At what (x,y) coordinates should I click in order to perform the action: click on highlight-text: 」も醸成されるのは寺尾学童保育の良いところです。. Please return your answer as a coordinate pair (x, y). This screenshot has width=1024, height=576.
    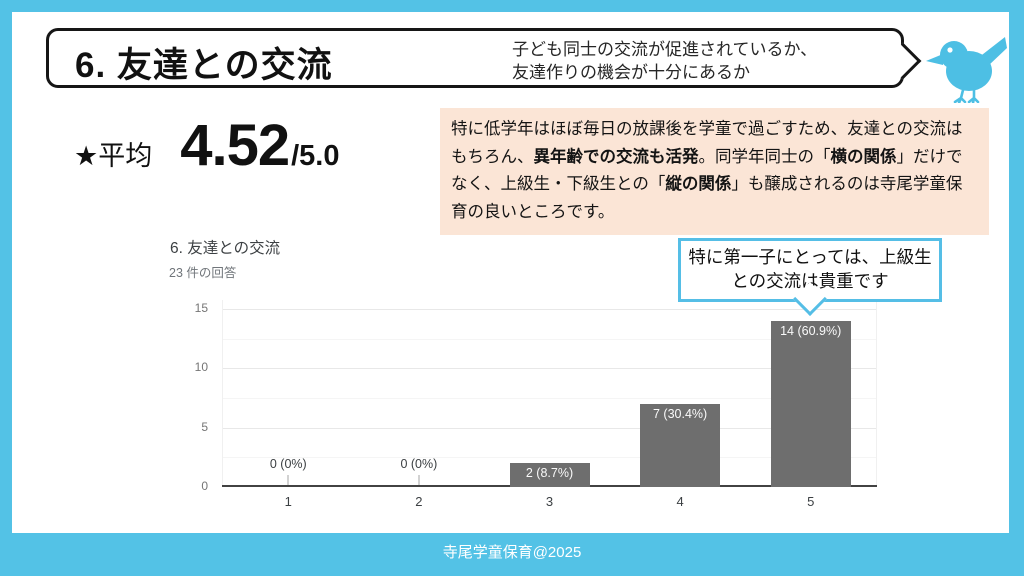
    Looking at the image, I should click on (707, 198).